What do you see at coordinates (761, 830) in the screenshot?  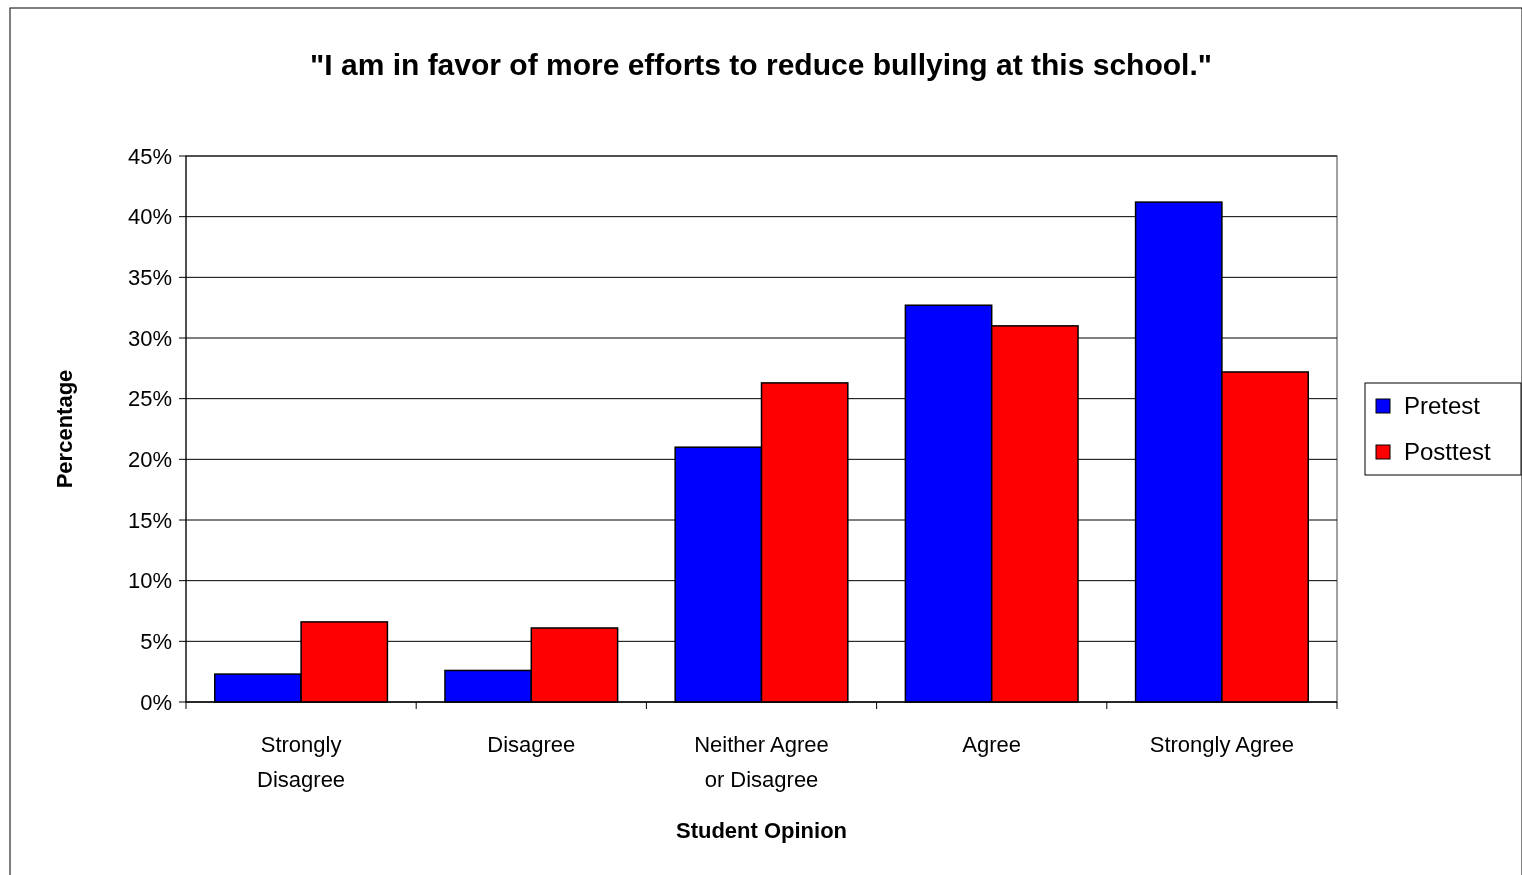 I see `x-axis-title: Student Opinion` at bounding box center [761, 830].